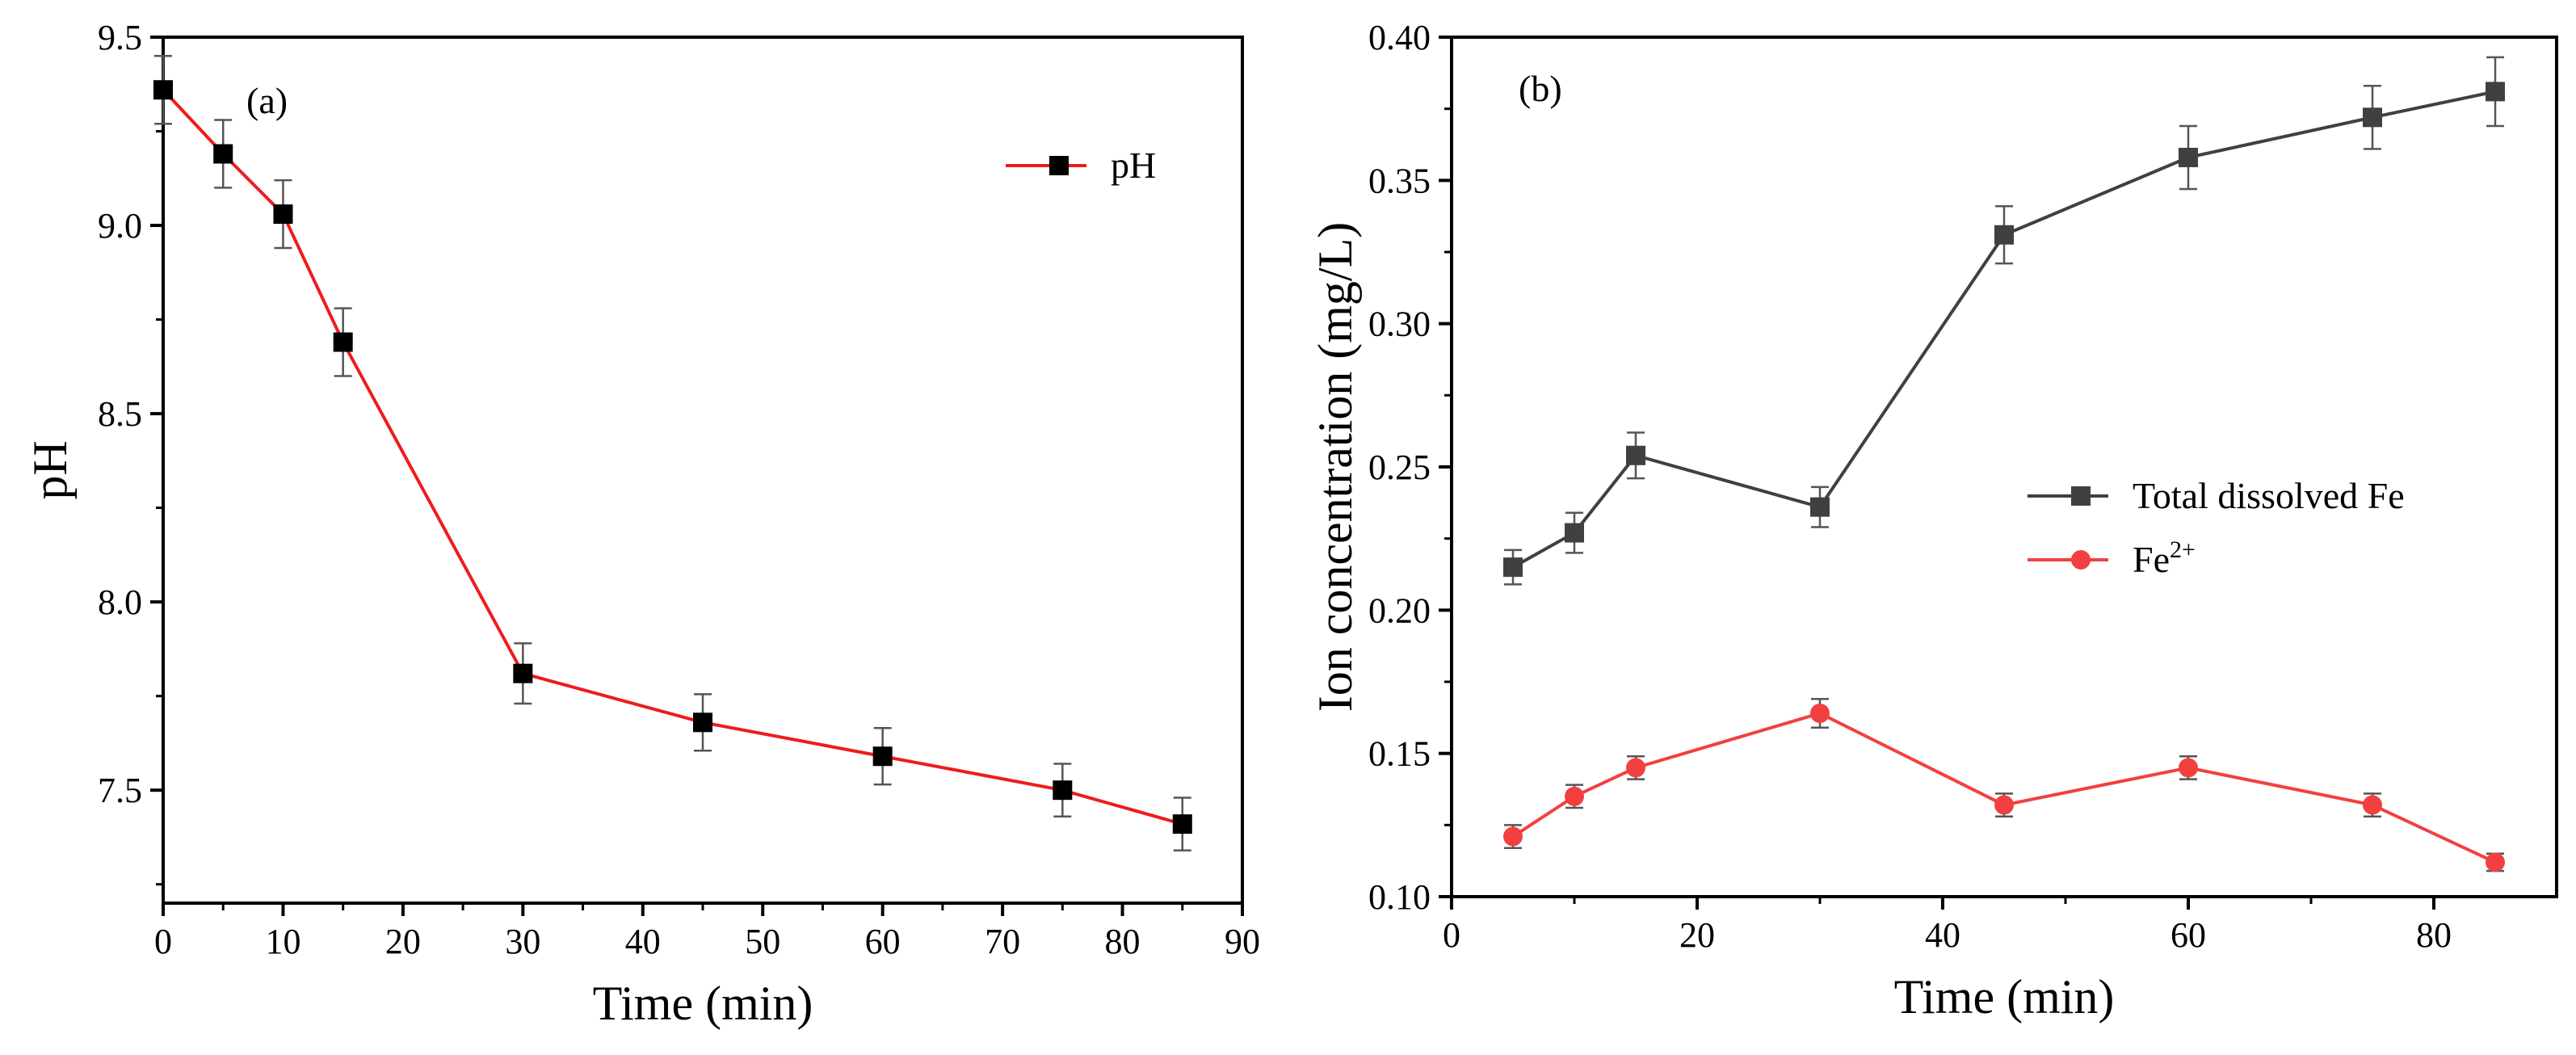 The width and height of the screenshot is (2576, 1055). What do you see at coordinates (267, 100) in the screenshot?
I see `panel-label: (a)` at bounding box center [267, 100].